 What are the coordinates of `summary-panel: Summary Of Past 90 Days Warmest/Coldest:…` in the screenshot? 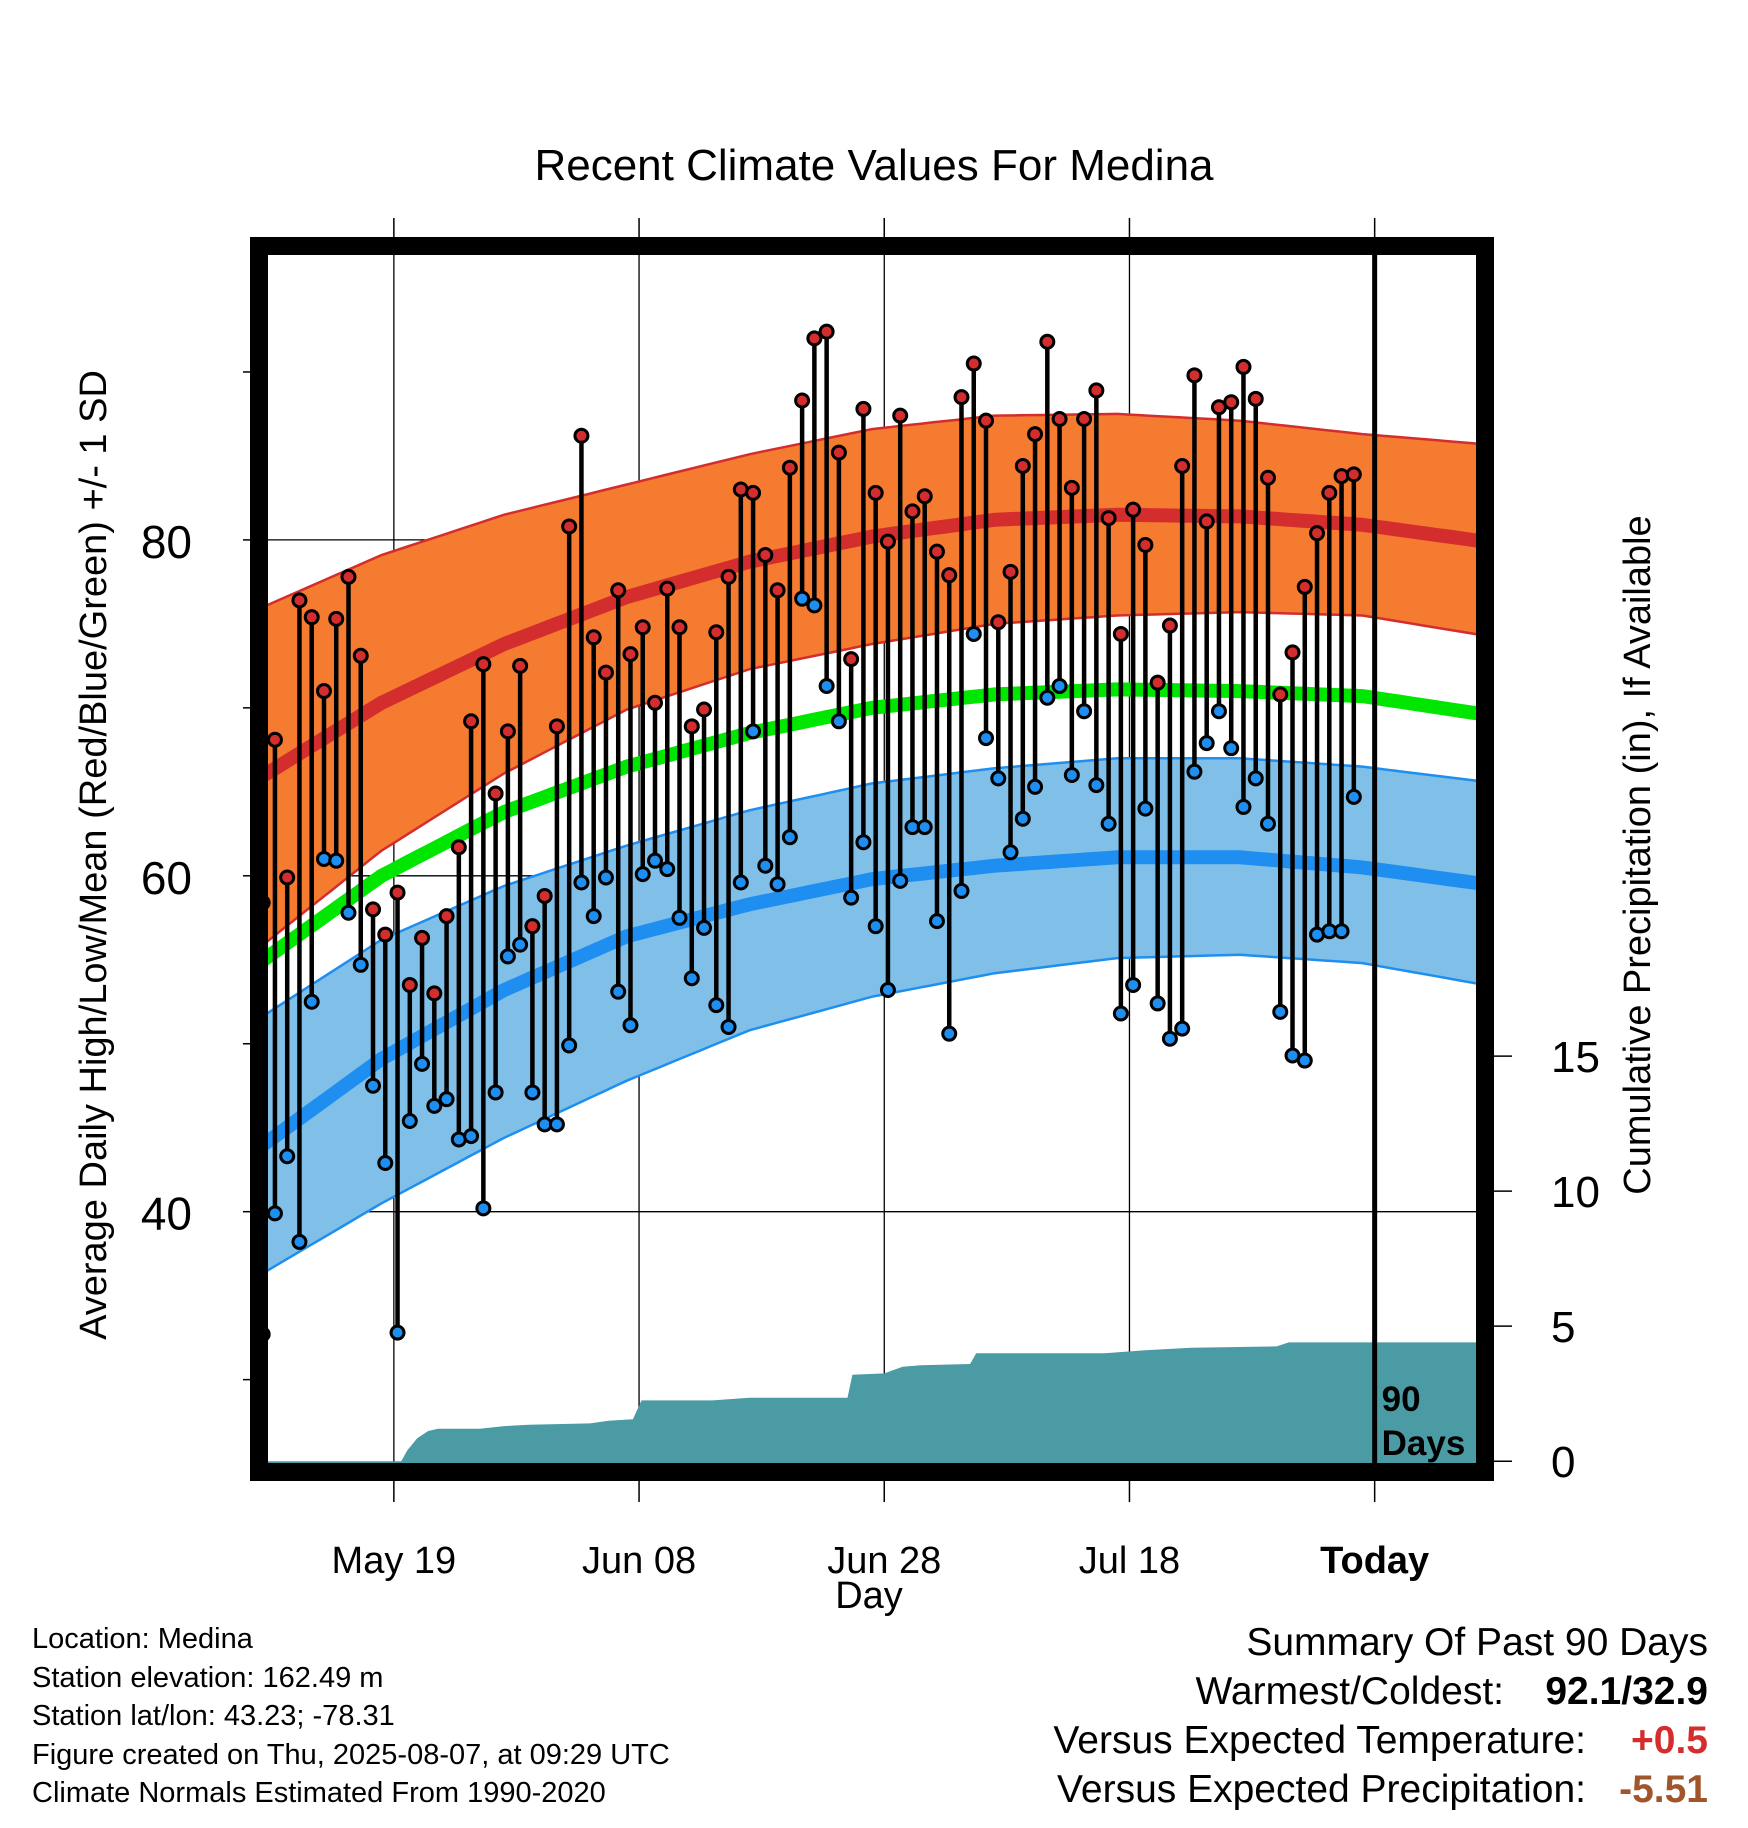 It's located at (1380, 1716).